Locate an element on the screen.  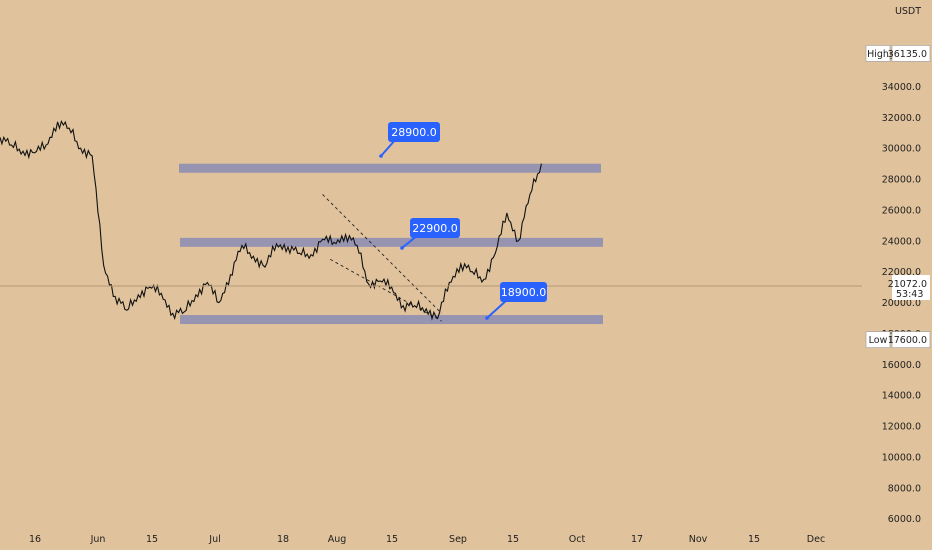
low-tag-value: 17600.0 is located at coordinates (907, 340).